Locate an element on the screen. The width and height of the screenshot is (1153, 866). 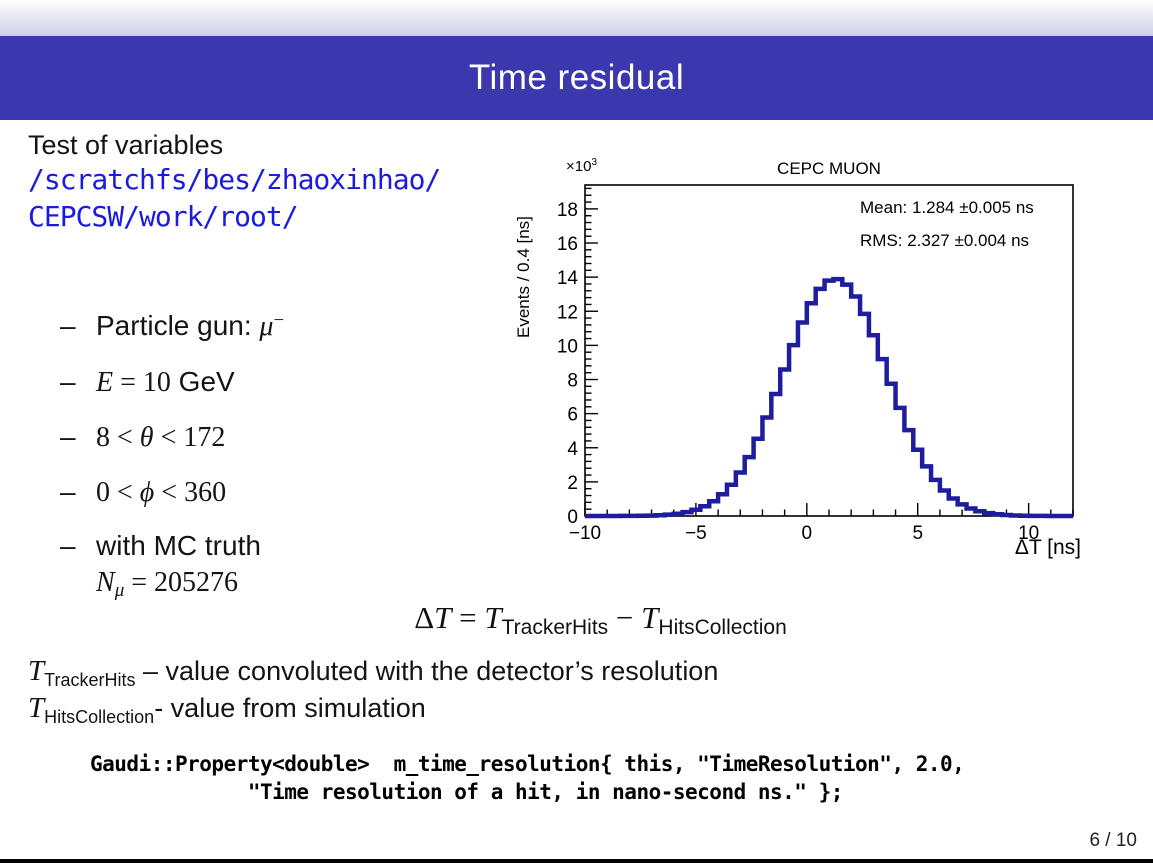
footer-rule is located at coordinates (576, 861).